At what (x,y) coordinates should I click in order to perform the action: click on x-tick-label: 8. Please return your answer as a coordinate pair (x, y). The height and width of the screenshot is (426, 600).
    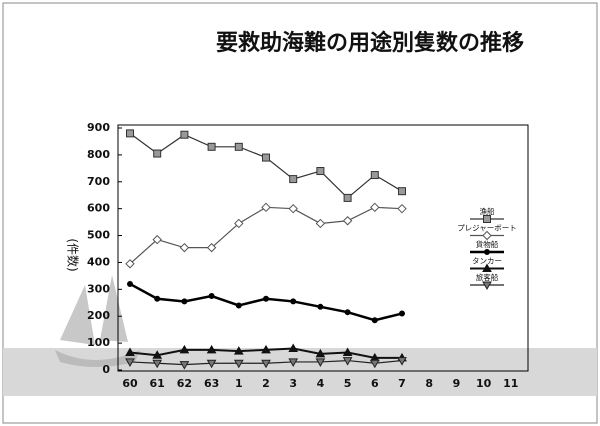
    Looking at the image, I should click on (429, 383).